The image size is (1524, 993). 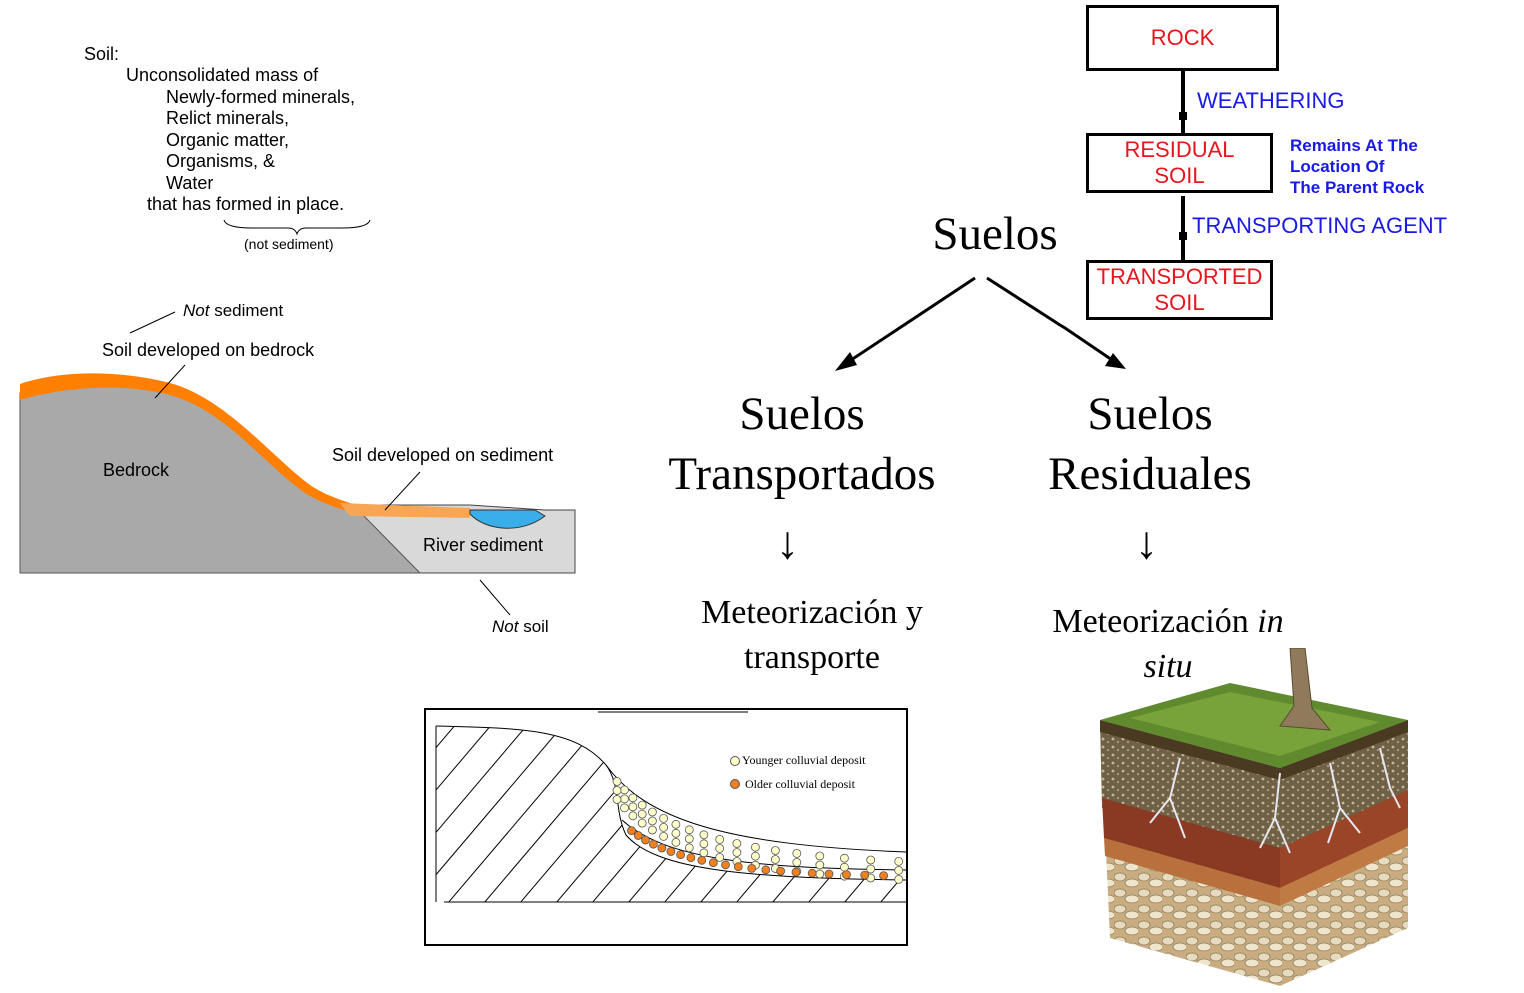 What do you see at coordinates (261, 97) in the screenshot?
I see `definition-item: Newly-formed minerals,` at bounding box center [261, 97].